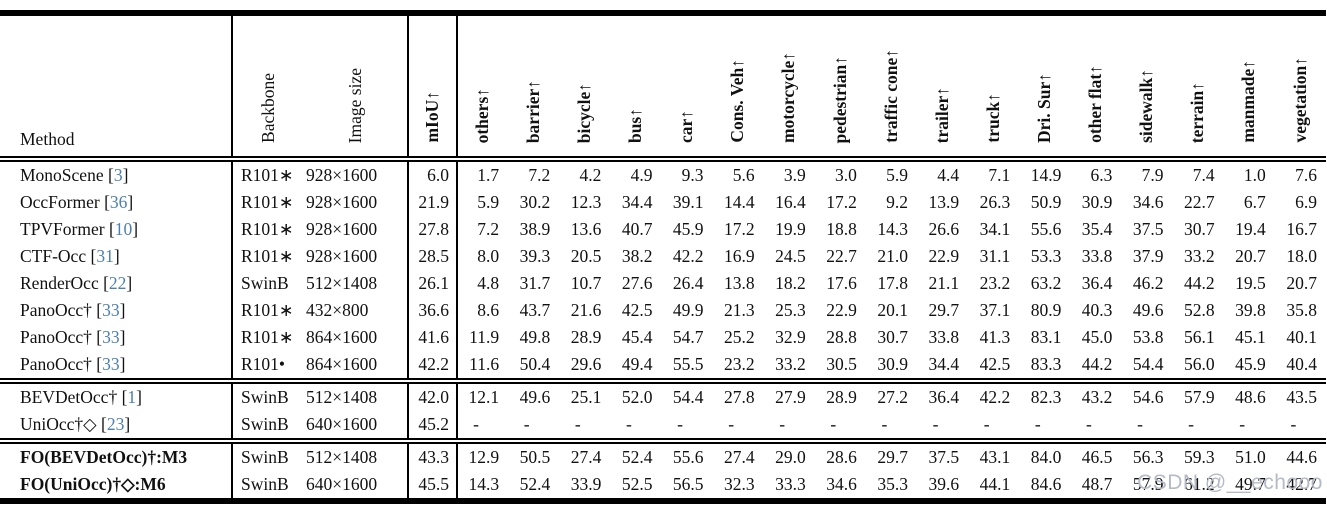 The width and height of the screenshot is (1327, 515). Describe the element at coordinates (637, 283) in the screenshot. I see `value-cell: 27.6` at that location.